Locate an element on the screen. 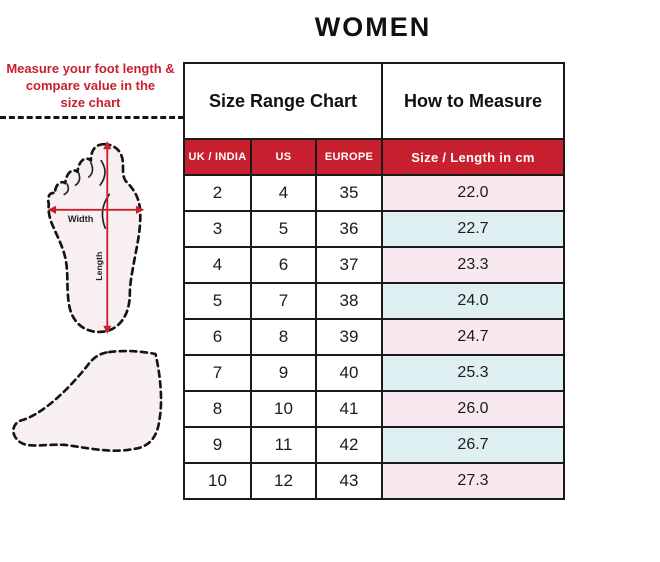 The width and height of the screenshot is (660, 562). table-cell: 22.0 is located at coordinates (473, 193).